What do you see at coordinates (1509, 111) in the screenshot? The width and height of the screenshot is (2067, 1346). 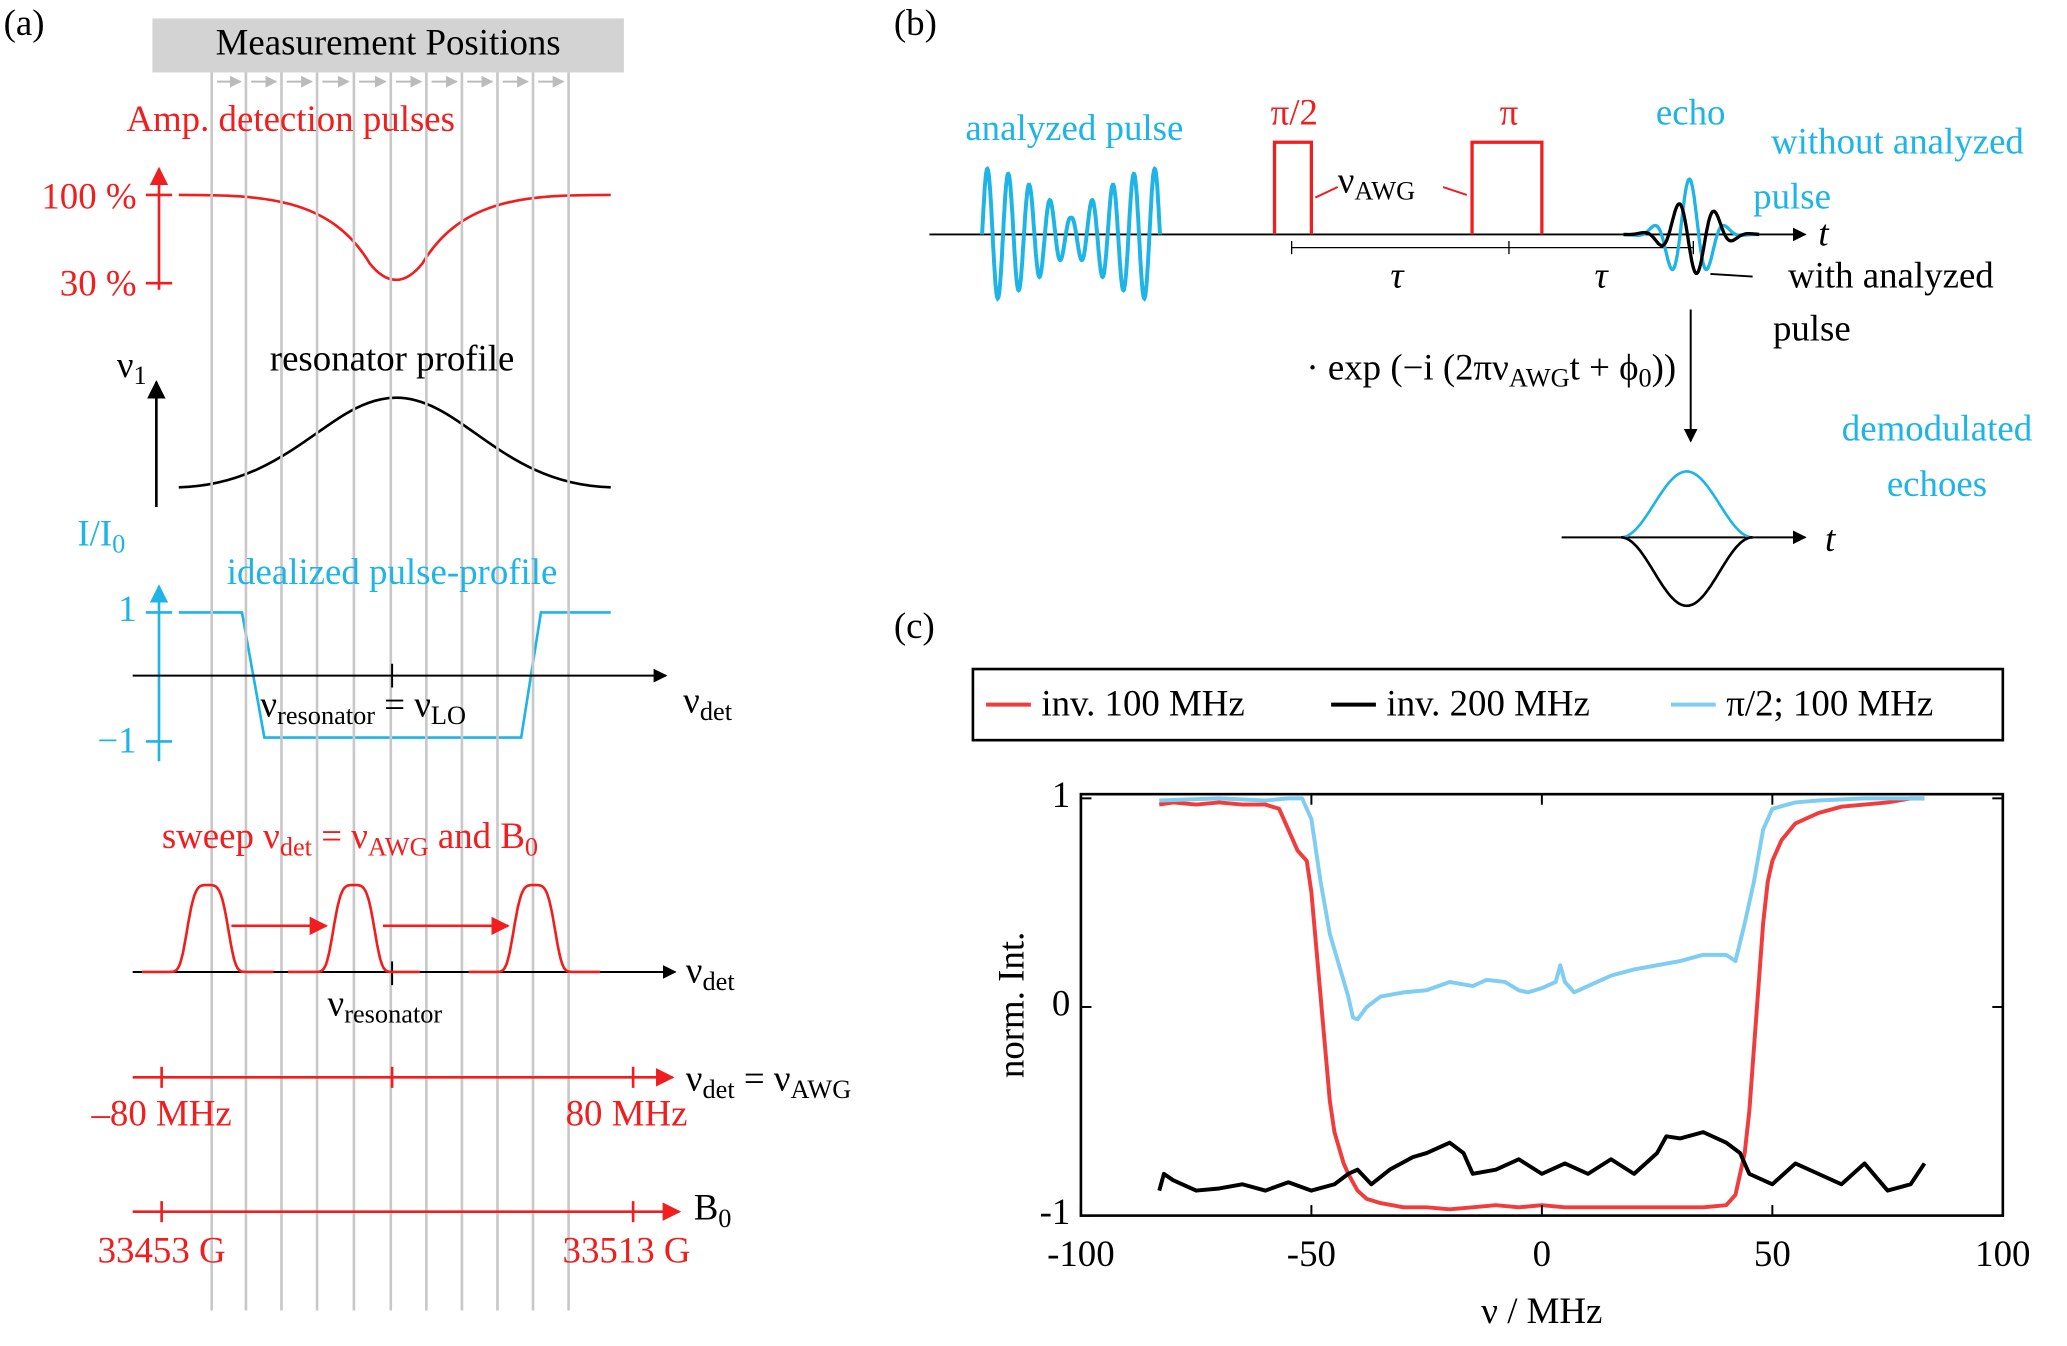 I see `pi-label: π` at bounding box center [1509, 111].